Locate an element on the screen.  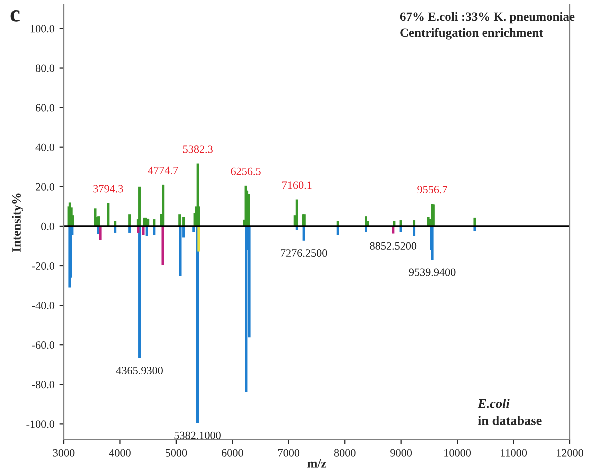
y-tick-label: 100.0 is located at coordinates (42, 29).